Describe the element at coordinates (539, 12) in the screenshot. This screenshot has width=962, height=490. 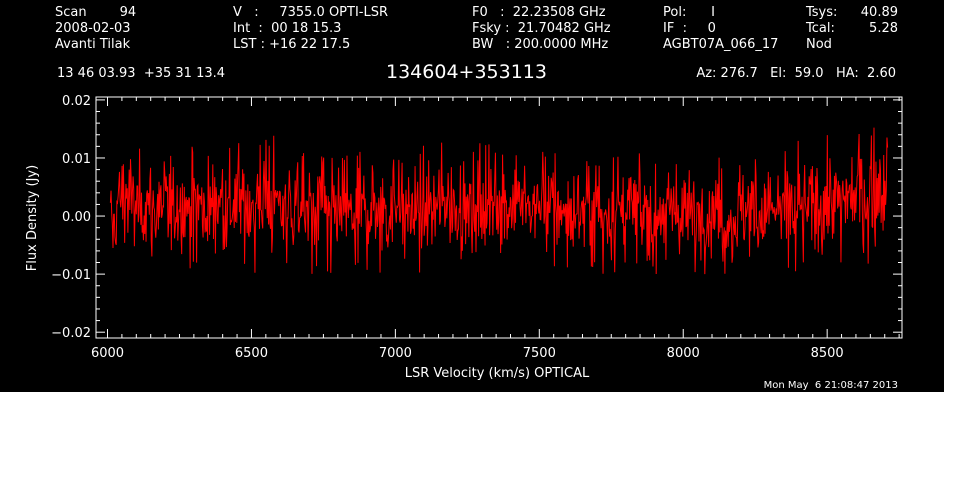
I see `header-rest-frequency: F0 : 22.23508 GHz` at that location.